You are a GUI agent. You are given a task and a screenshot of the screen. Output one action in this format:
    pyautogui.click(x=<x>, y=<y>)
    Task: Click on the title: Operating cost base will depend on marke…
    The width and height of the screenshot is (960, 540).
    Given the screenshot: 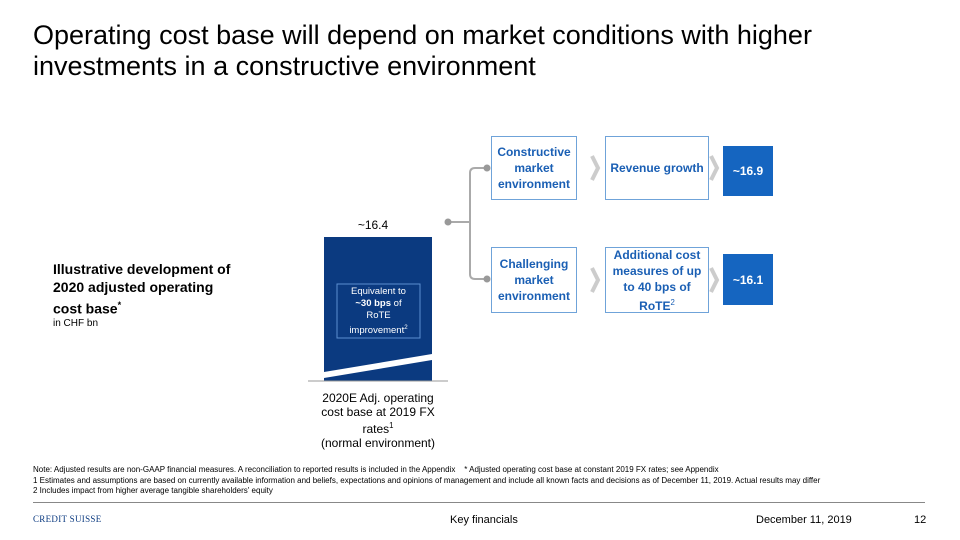 What is the action you would take?
    pyautogui.click(x=422, y=50)
    